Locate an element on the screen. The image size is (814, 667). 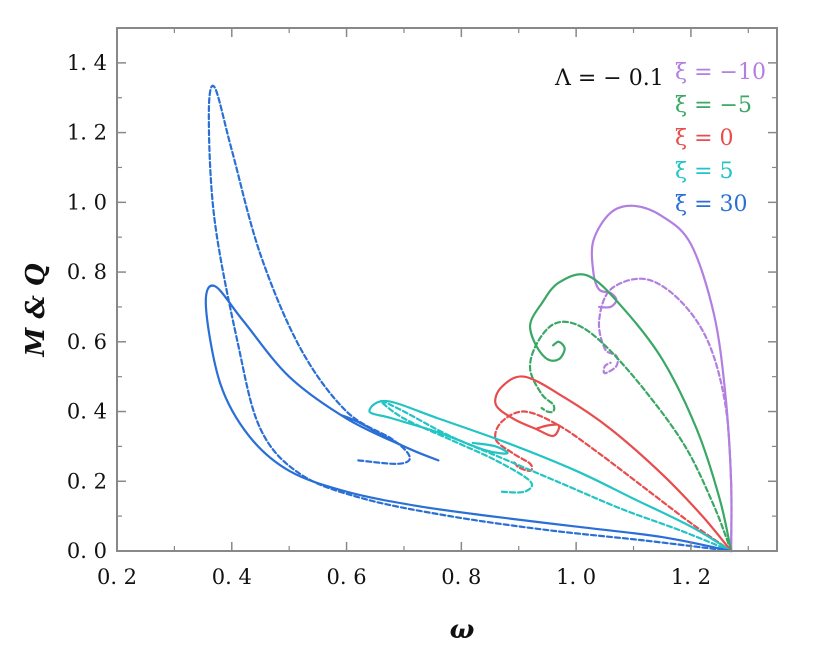
series-line-2-solid is located at coordinates (630, 413).